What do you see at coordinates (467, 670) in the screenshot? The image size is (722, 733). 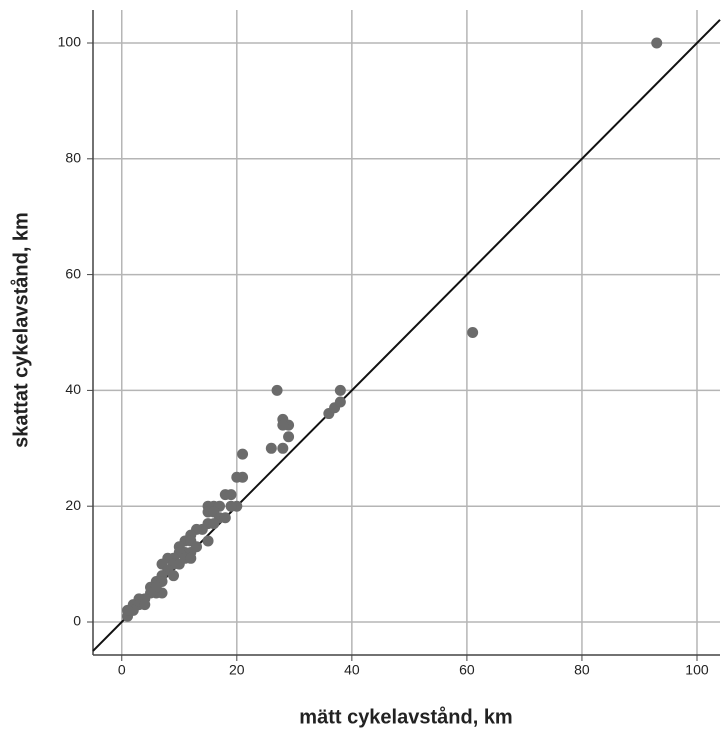 I see `x-tick-label: 60` at bounding box center [467, 670].